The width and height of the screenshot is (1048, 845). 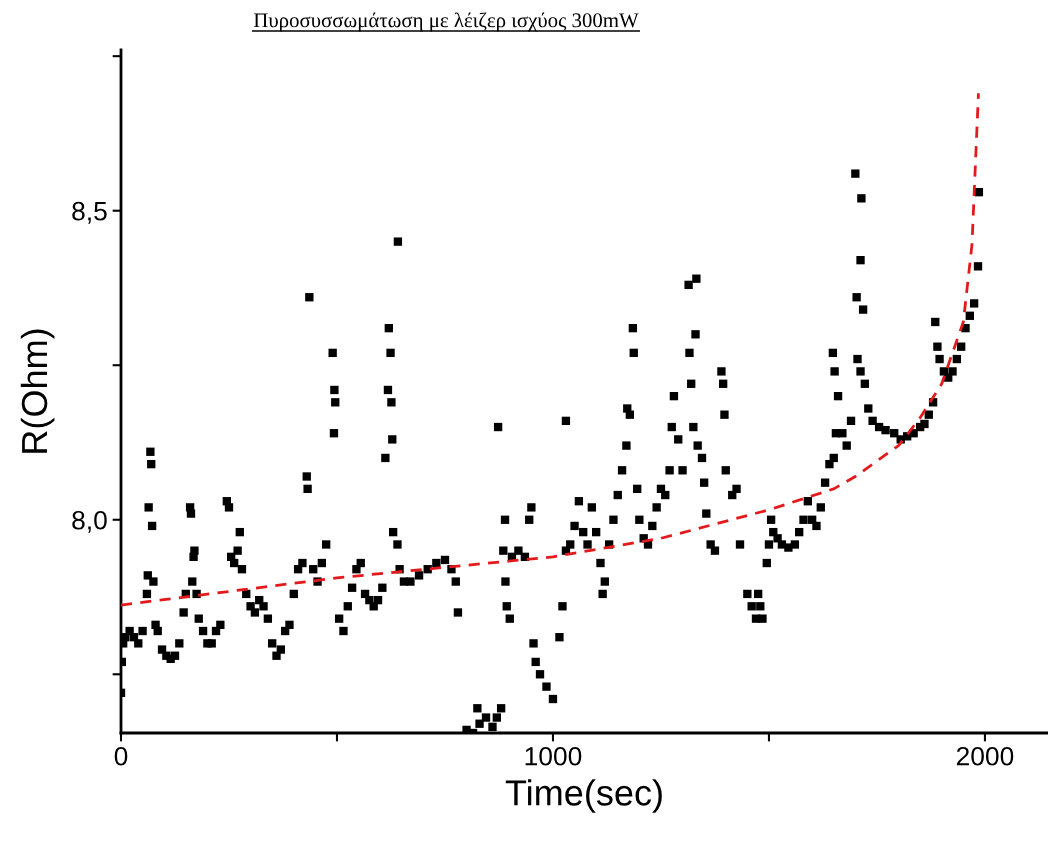 I want to click on x-tick-label: 0, so click(x=121, y=756).